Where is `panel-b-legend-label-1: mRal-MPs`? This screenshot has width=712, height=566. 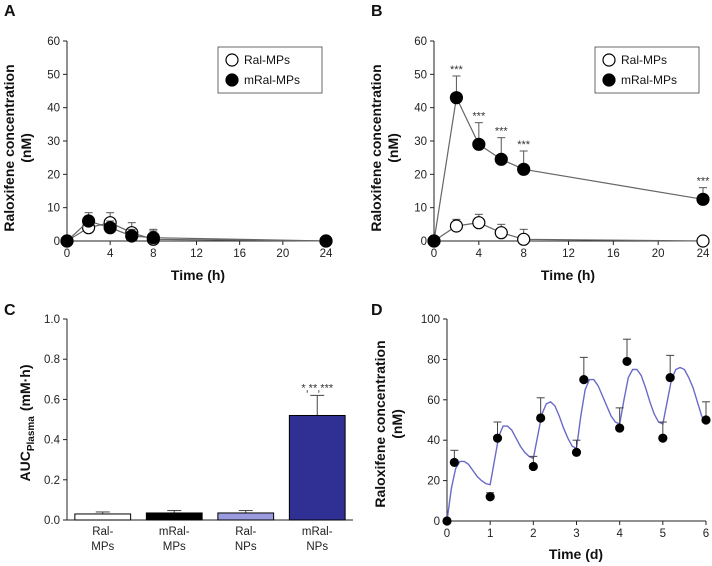 panel-b-legend-label-1: mRal-MPs is located at coordinates (649, 80).